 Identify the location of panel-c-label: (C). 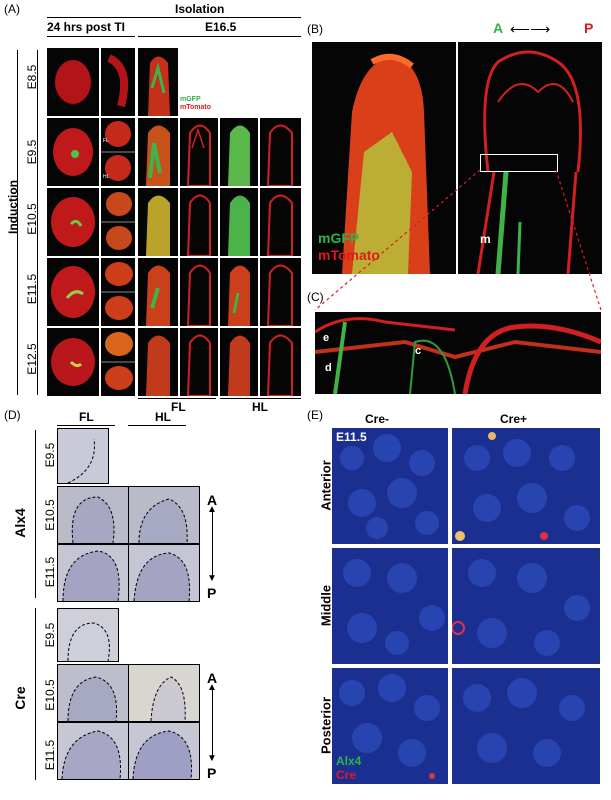
(315, 297).